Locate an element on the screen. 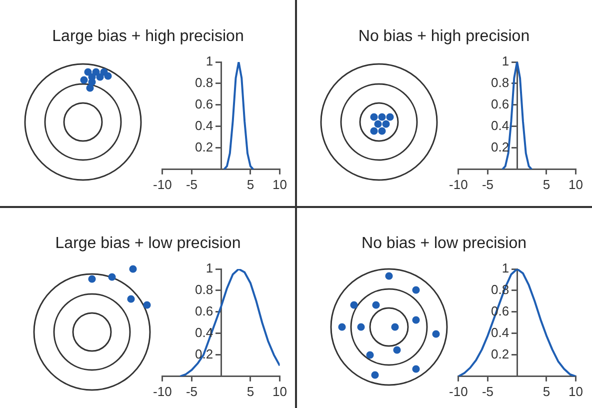  chart-title: No bias + high precision is located at coordinates (444, 37).